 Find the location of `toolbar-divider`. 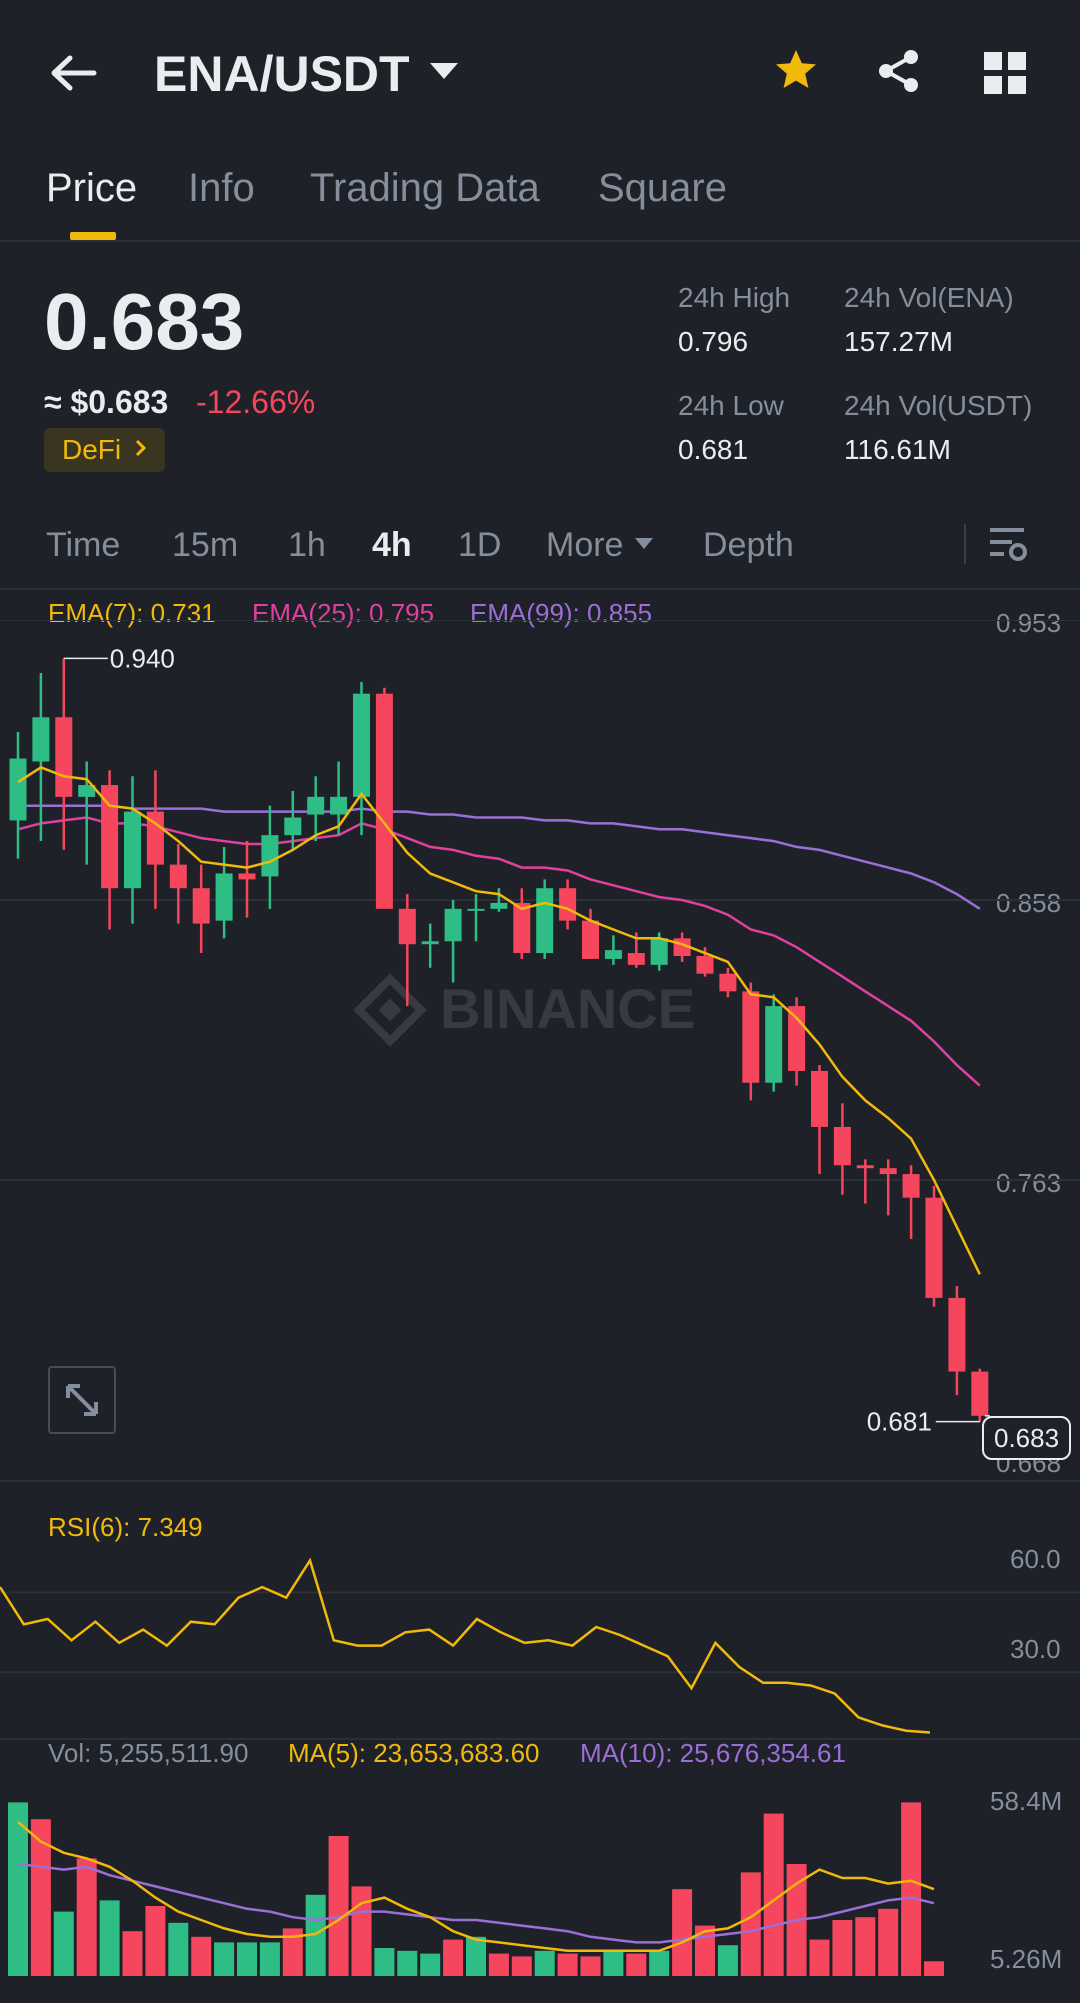

toolbar-divider is located at coordinates (965, 544).